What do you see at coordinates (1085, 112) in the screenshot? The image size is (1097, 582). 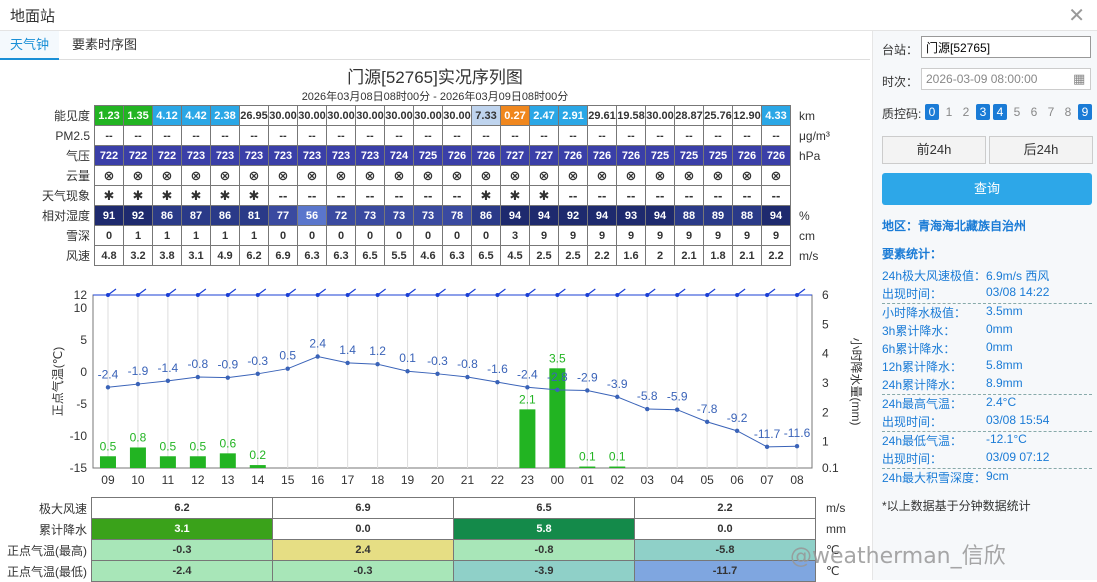 I see `qc-code-toggle: 9` at bounding box center [1085, 112].